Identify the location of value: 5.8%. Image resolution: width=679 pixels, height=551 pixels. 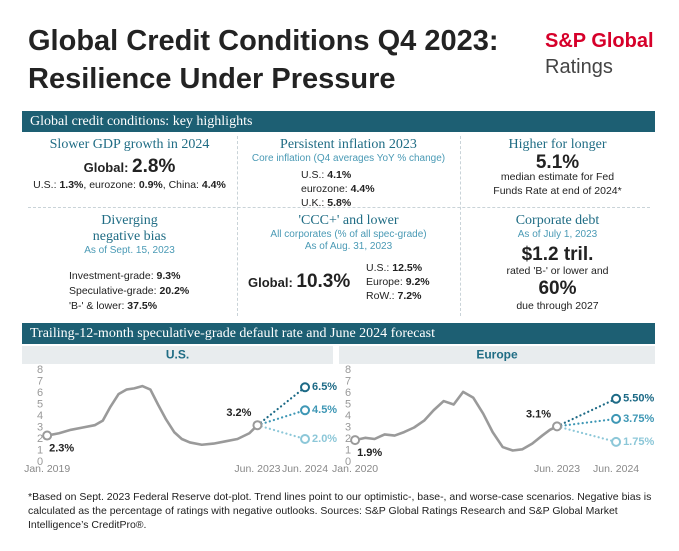
(339, 203).